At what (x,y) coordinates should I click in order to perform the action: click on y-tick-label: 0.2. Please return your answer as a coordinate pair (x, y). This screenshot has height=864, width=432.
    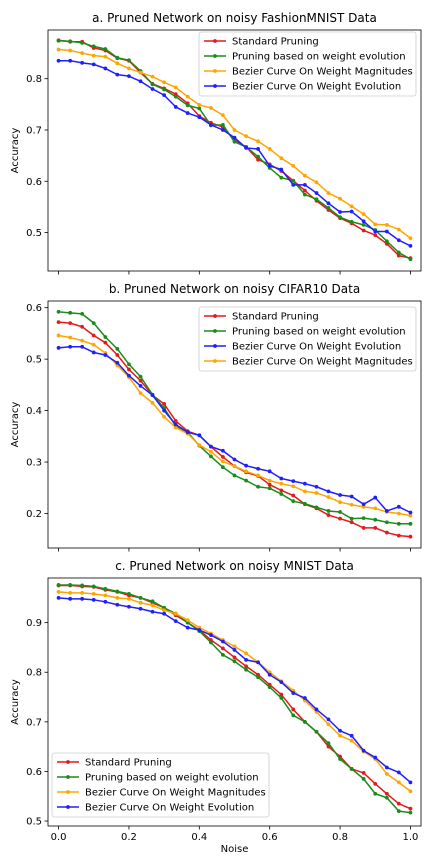
    Looking at the image, I should click on (34, 514).